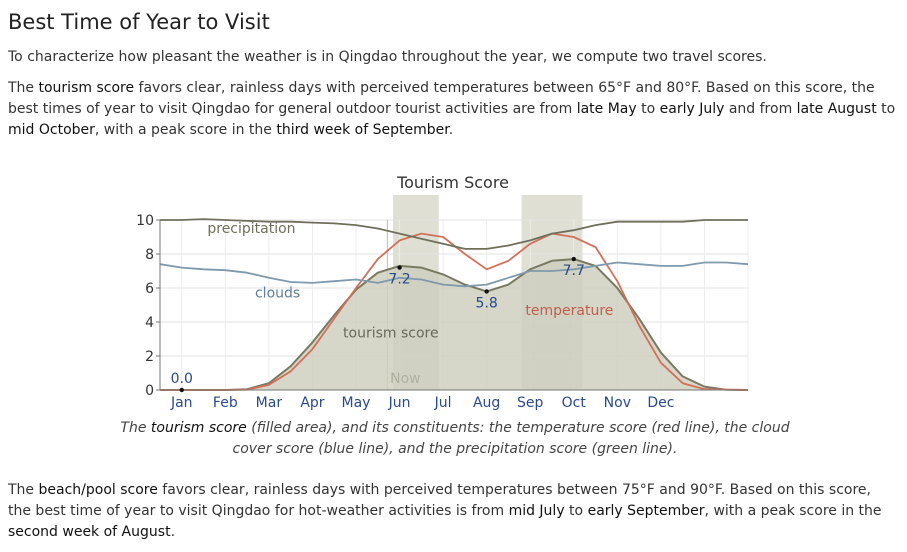  I want to click on date-highlight: second week of August, so click(89, 532).